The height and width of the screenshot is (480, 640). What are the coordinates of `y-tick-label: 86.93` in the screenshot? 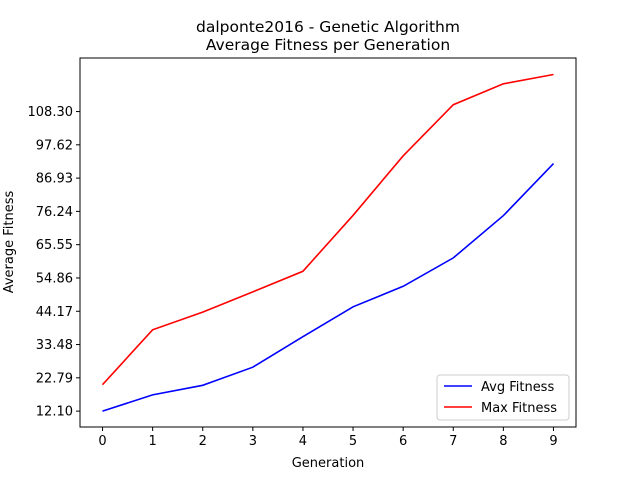 It's located at (54, 179).